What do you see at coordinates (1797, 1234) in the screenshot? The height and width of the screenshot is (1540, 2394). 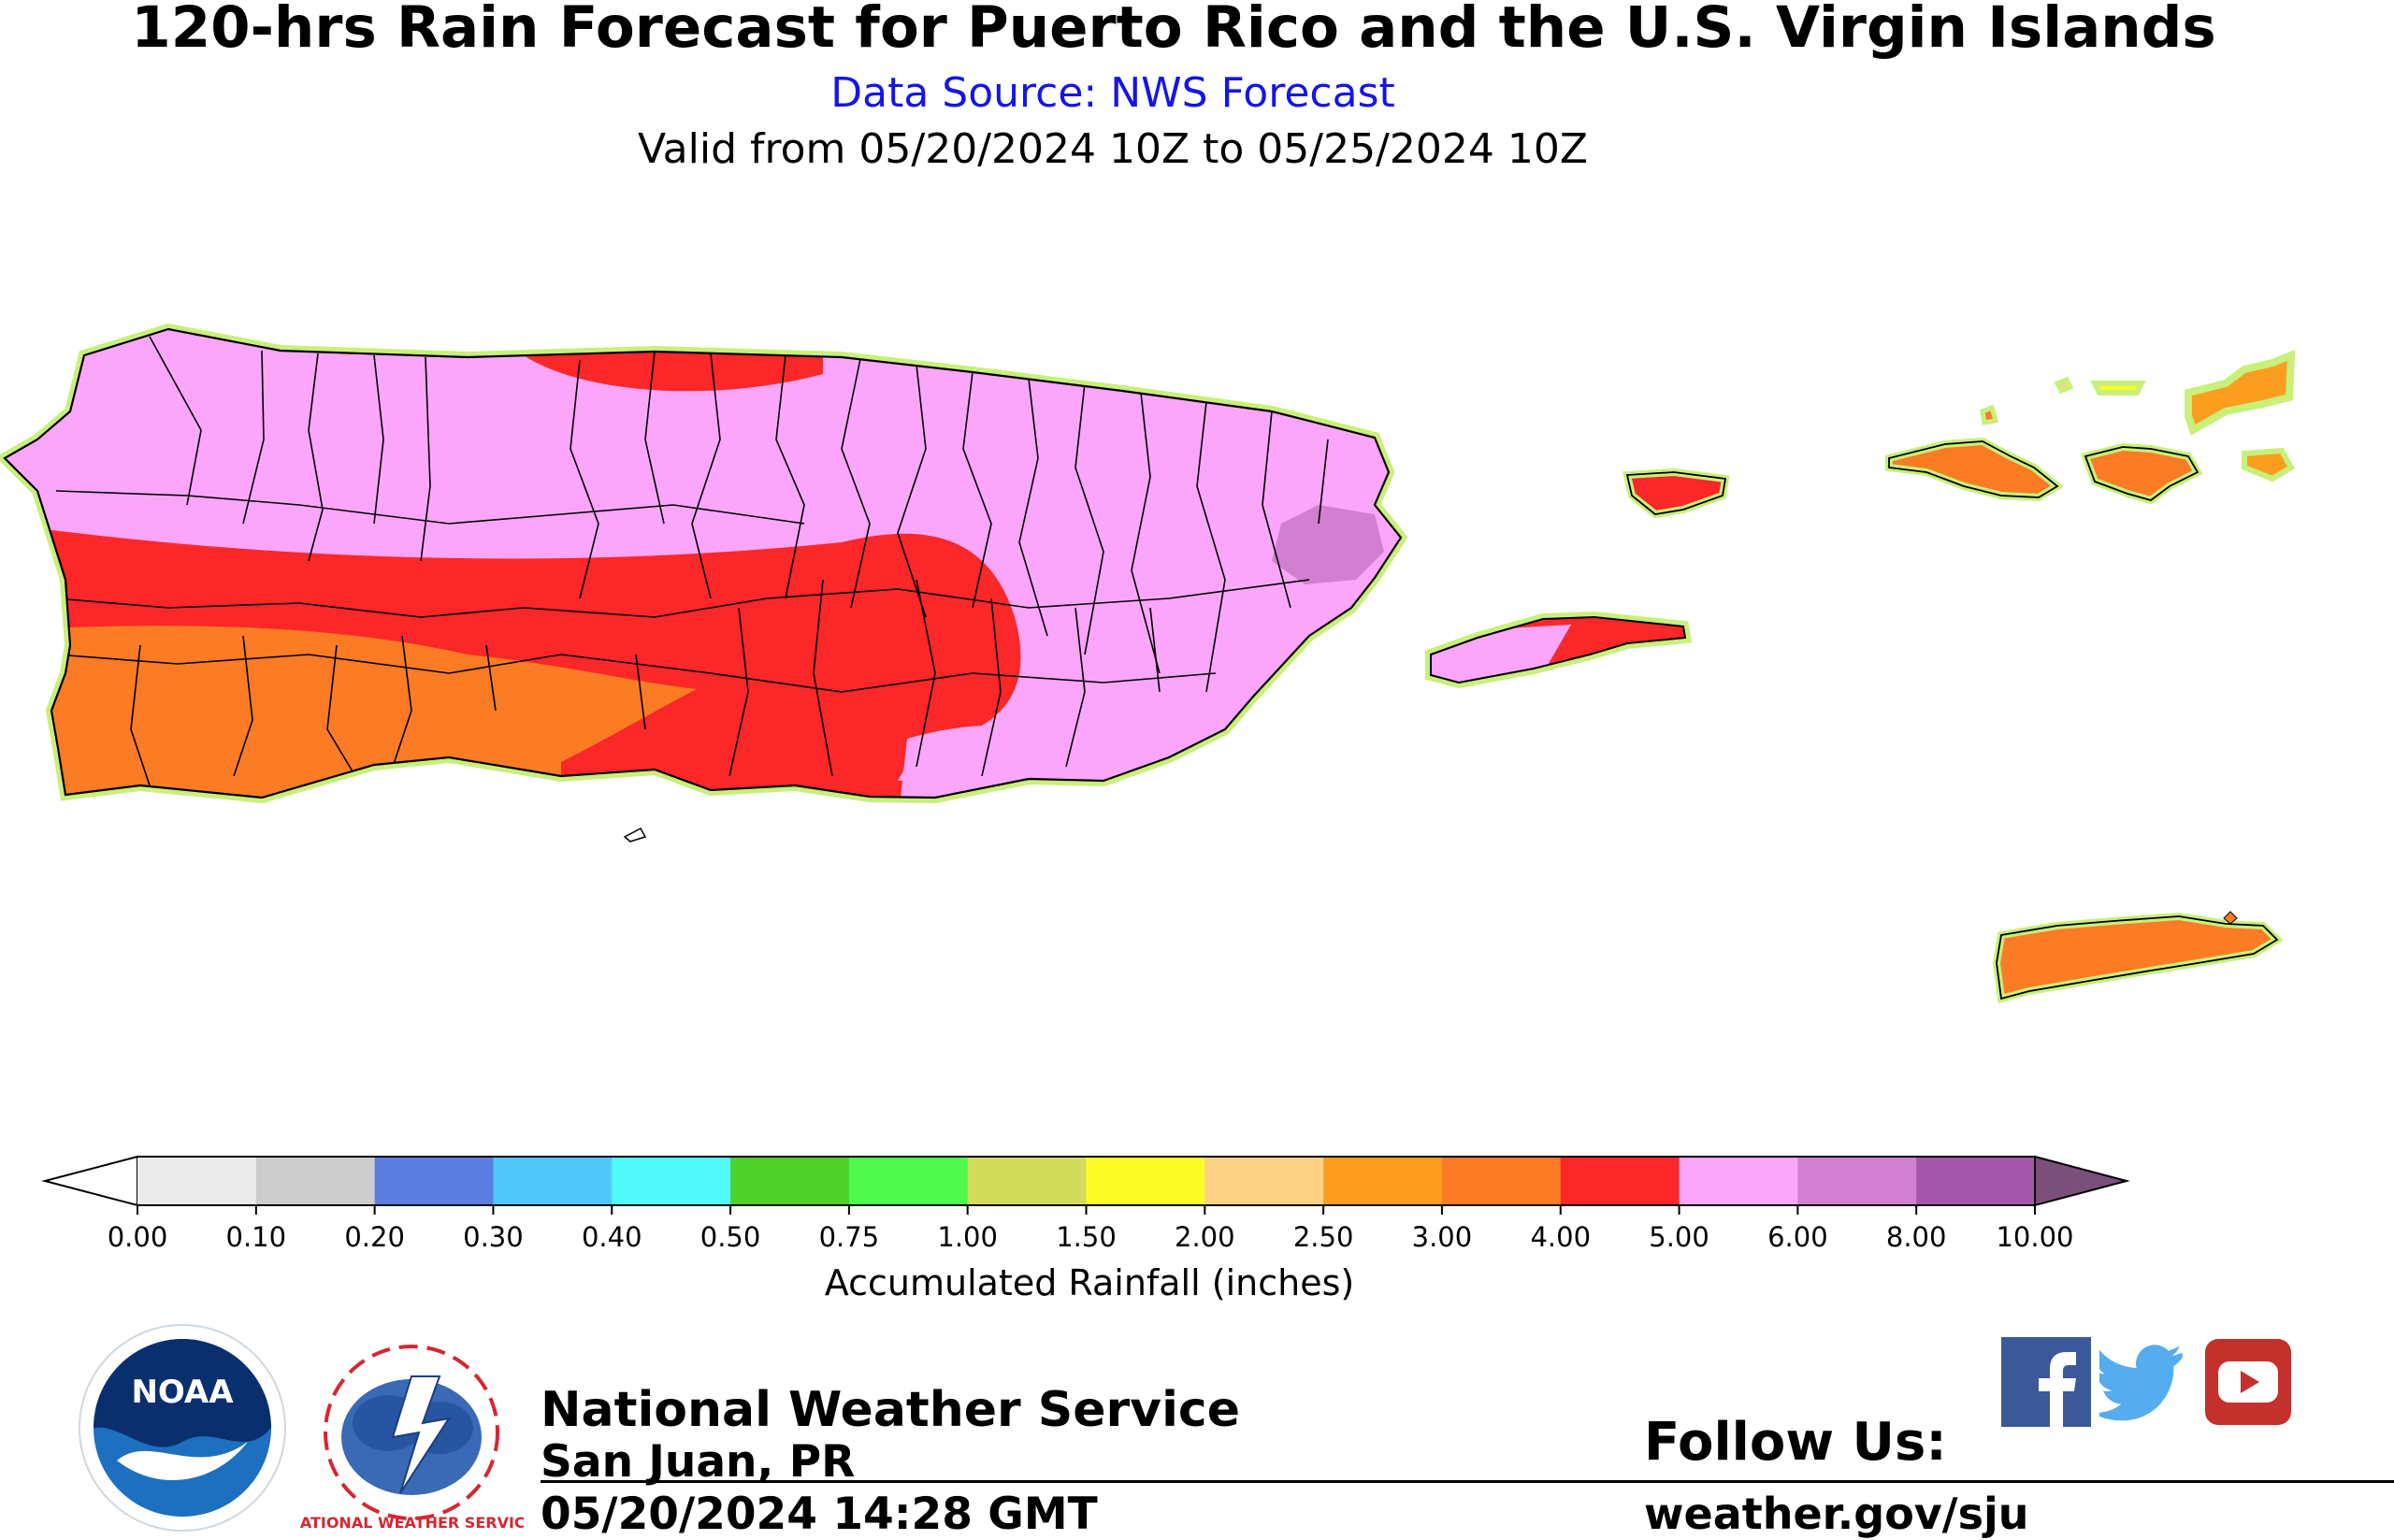 I see `colorbar-tick-label: 6.00` at bounding box center [1797, 1234].